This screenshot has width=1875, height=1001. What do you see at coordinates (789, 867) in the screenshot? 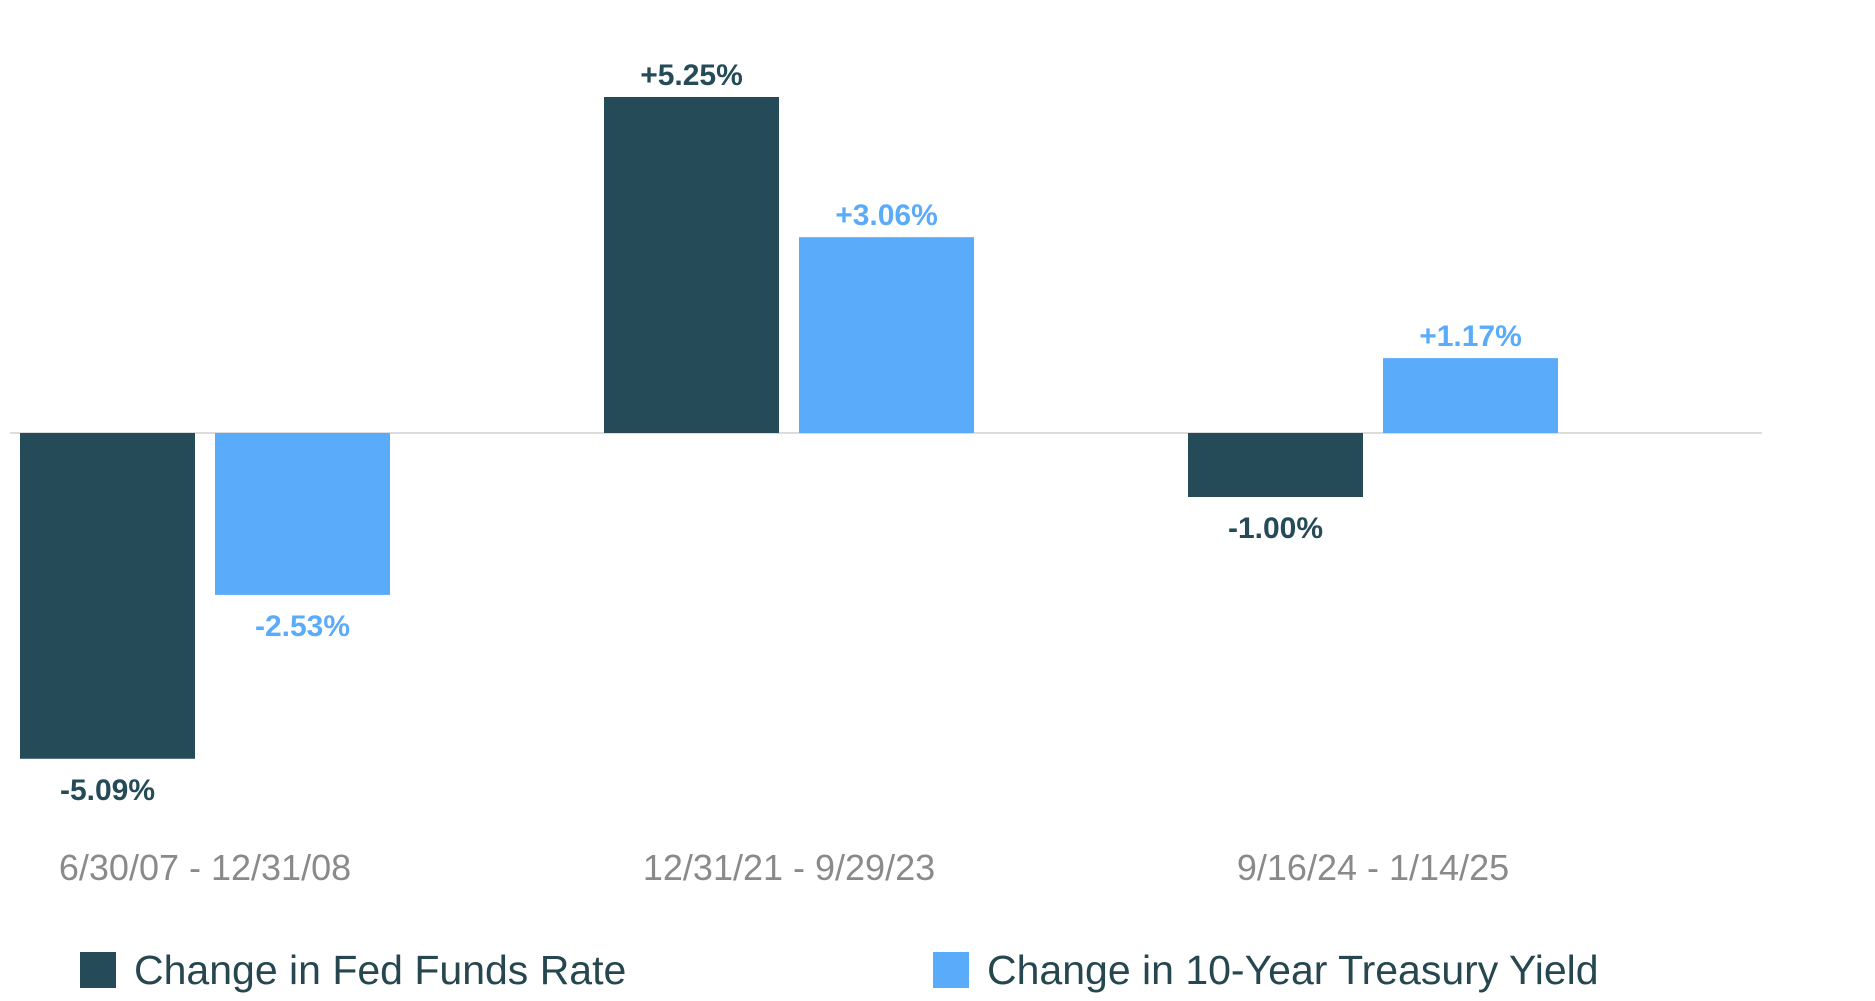
I see `category-label-1: 12/31/21 - 9/29/23` at bounding box center [789, 867].